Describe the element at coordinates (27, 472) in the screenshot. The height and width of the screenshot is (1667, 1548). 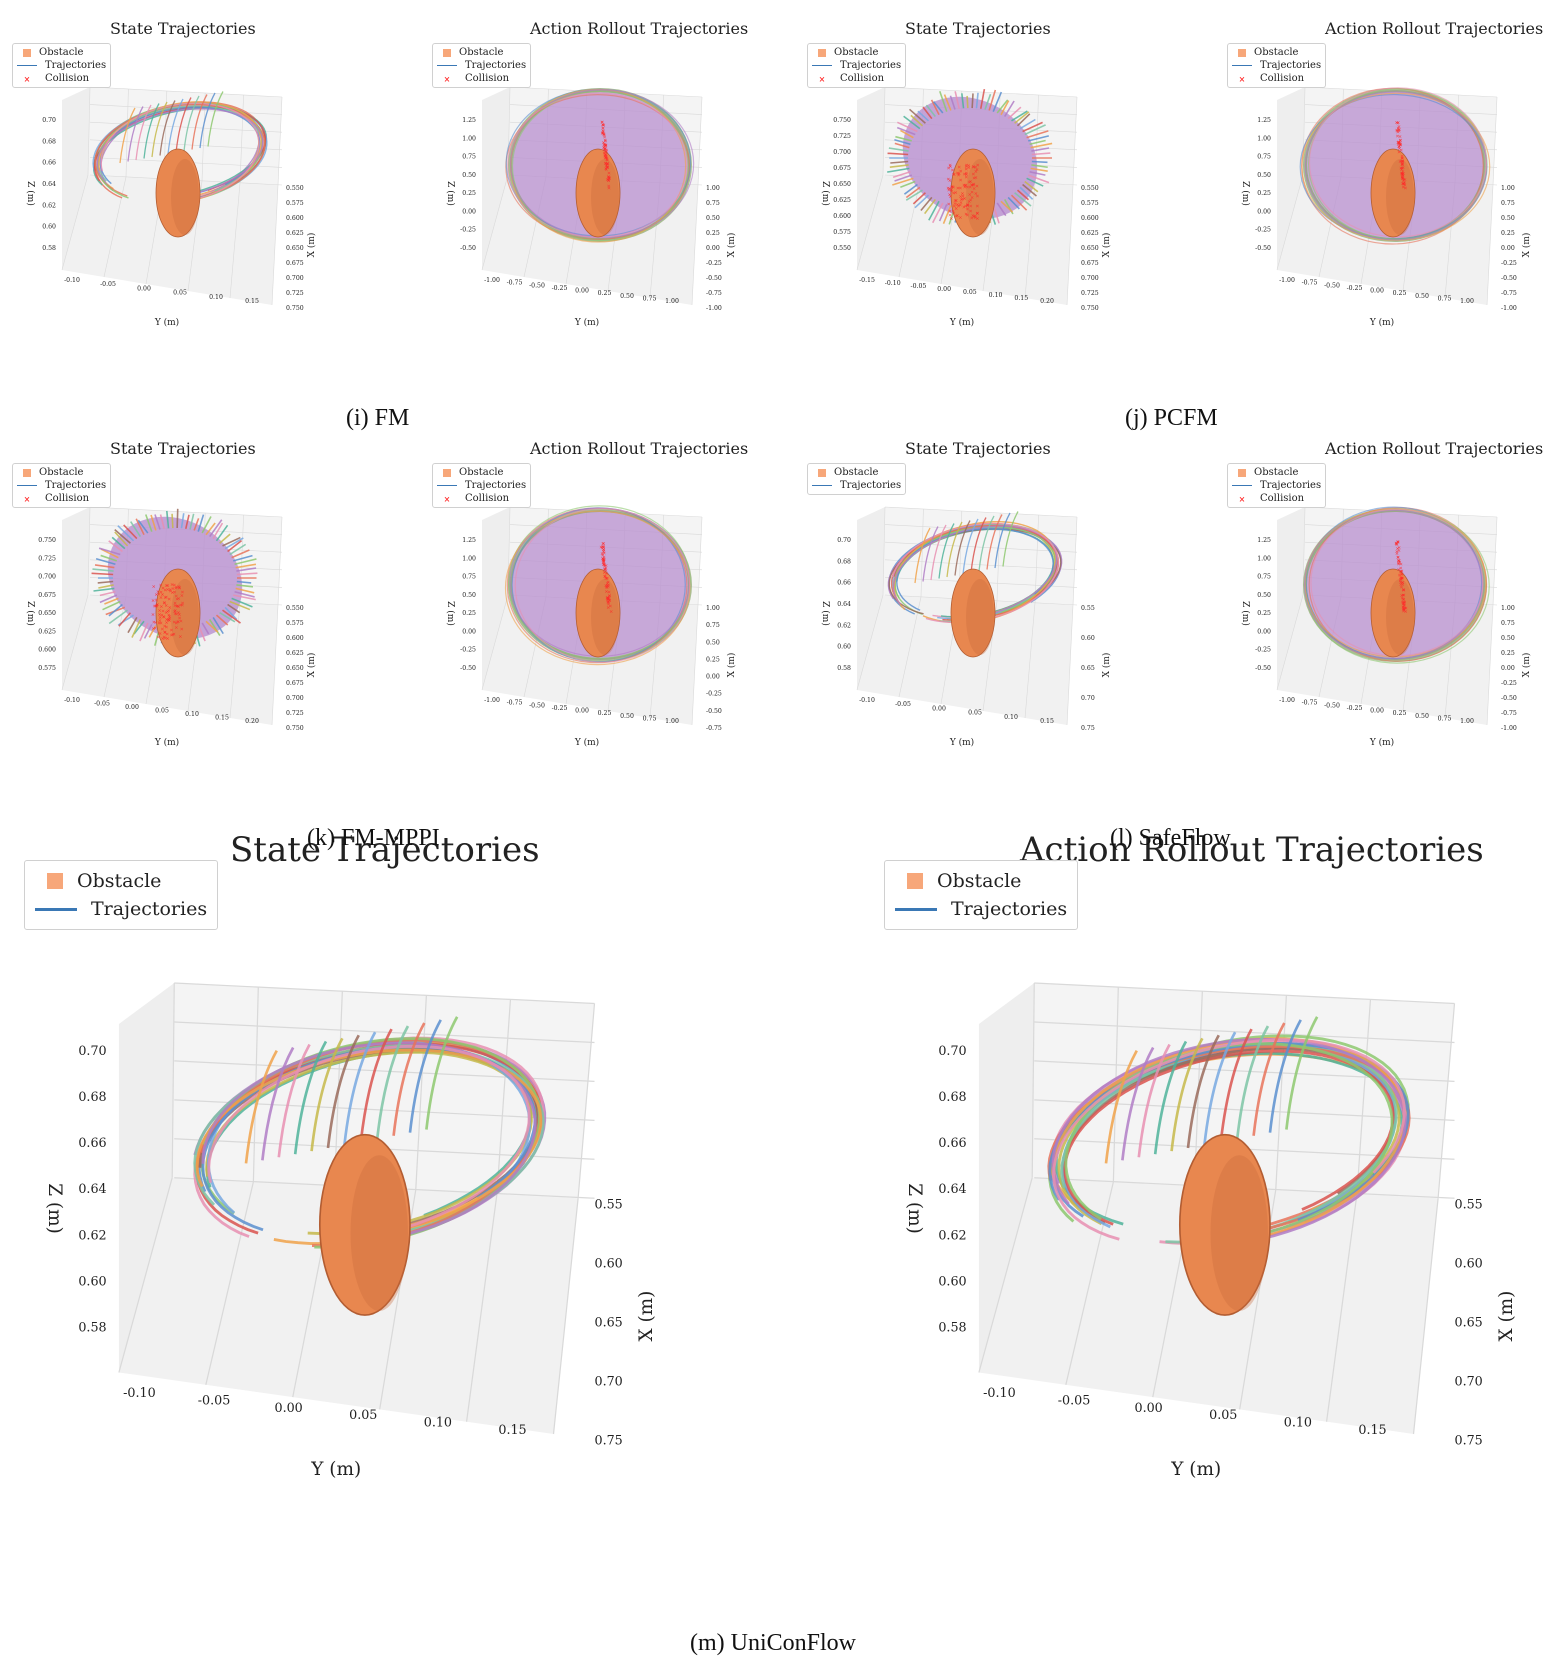
I see `obstacle-swatch` at that location.